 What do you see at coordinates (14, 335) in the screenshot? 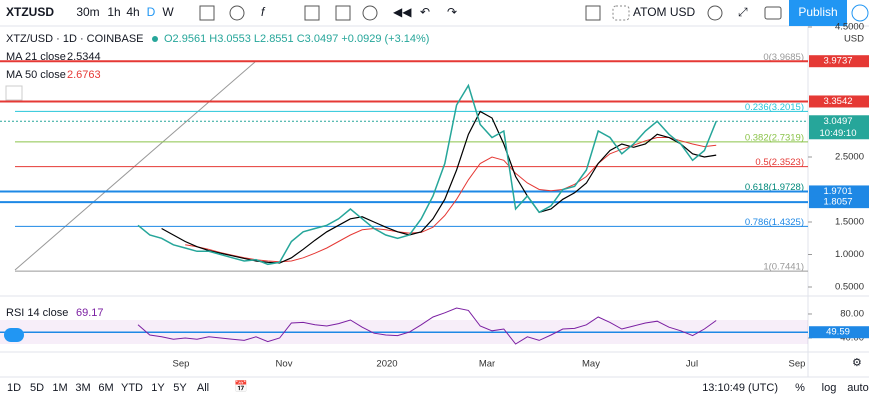
I see `rsi-logo` at bounding box center [14, 335].